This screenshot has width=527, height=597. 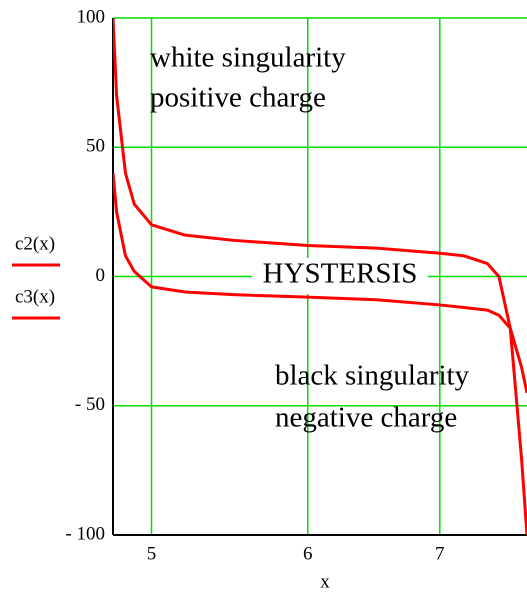 I want to click on x-tick-label: 7, so click(x=440, y=553).